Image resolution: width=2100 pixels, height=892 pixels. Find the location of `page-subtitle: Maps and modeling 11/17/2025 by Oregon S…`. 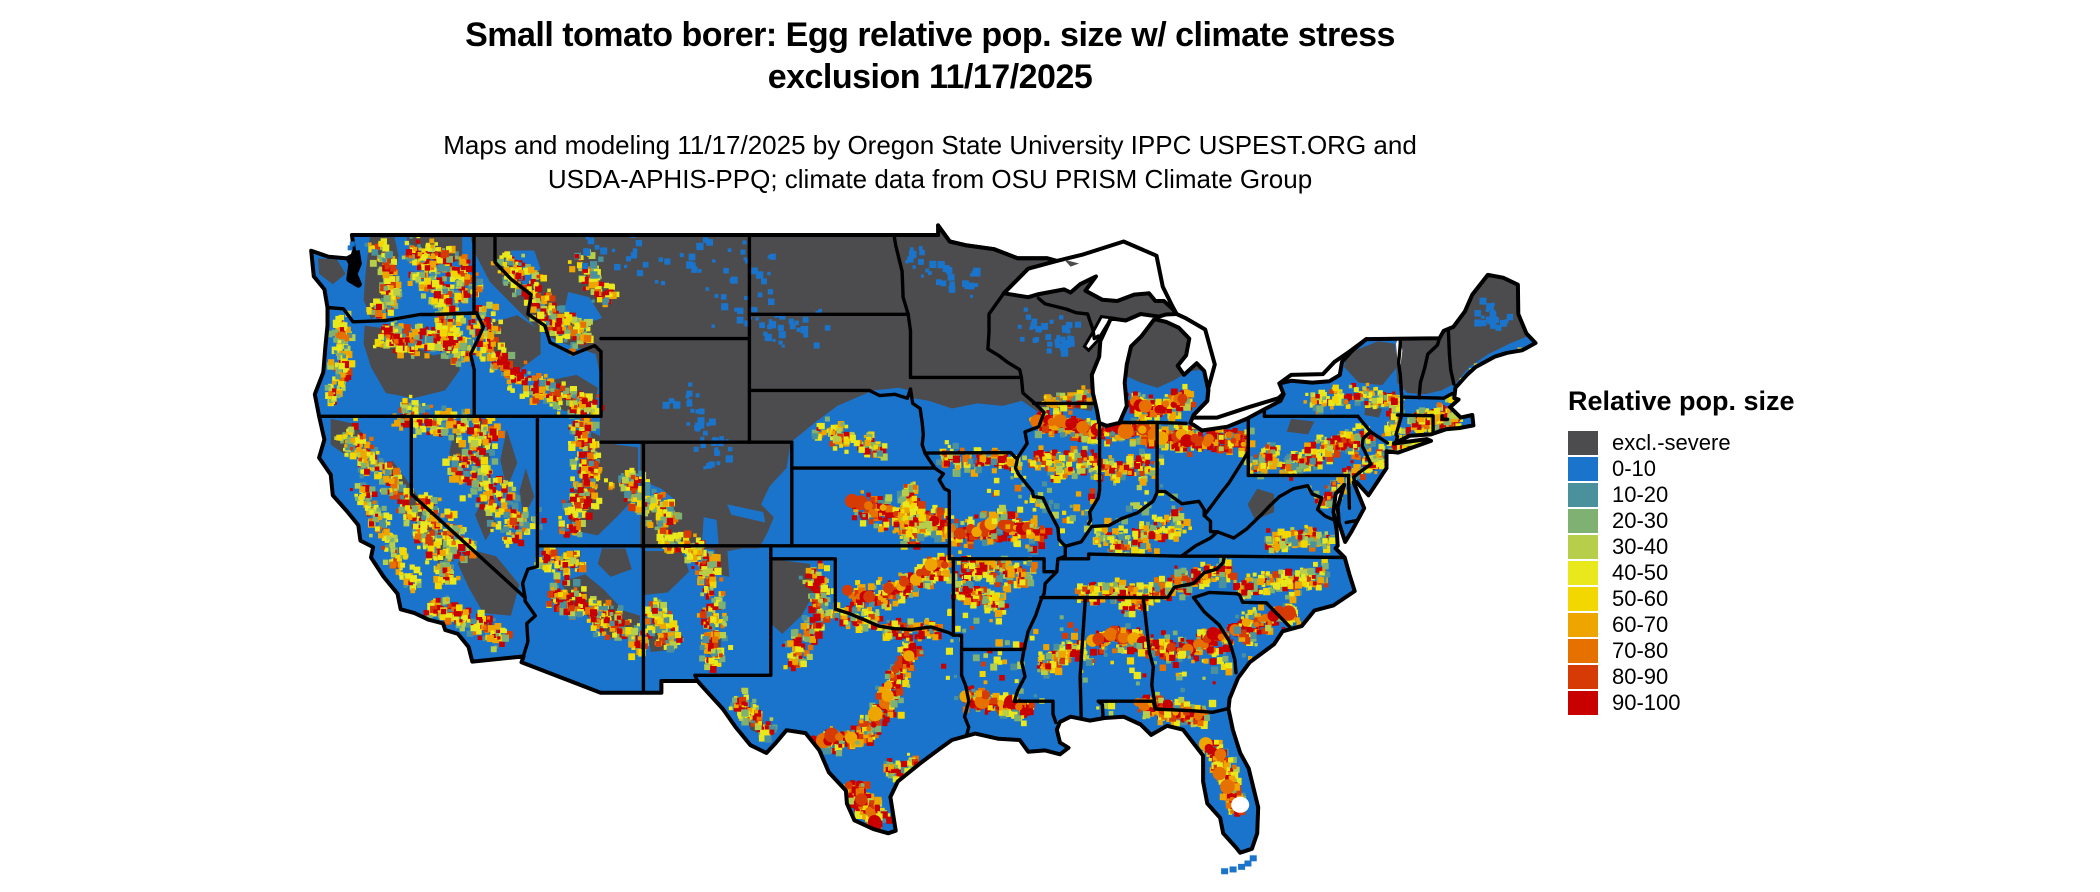

page-subtitle: Maps and modeling 11/17/2025 by Oregon S… is located at coordinates (930, 162).